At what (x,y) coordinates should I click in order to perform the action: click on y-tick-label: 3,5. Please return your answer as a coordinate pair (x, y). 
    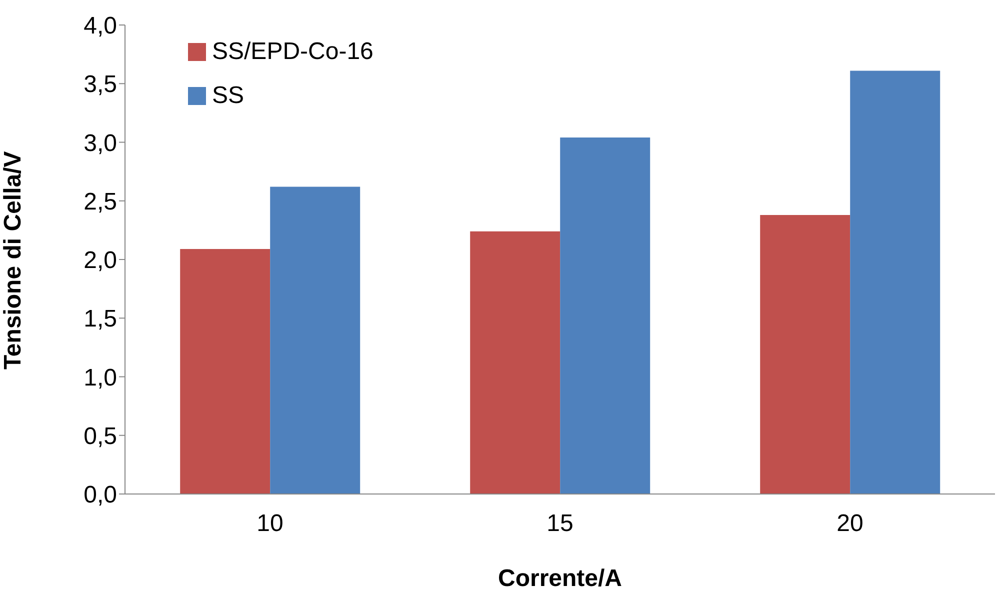
    Looking at the image, I should click on (100, 84).